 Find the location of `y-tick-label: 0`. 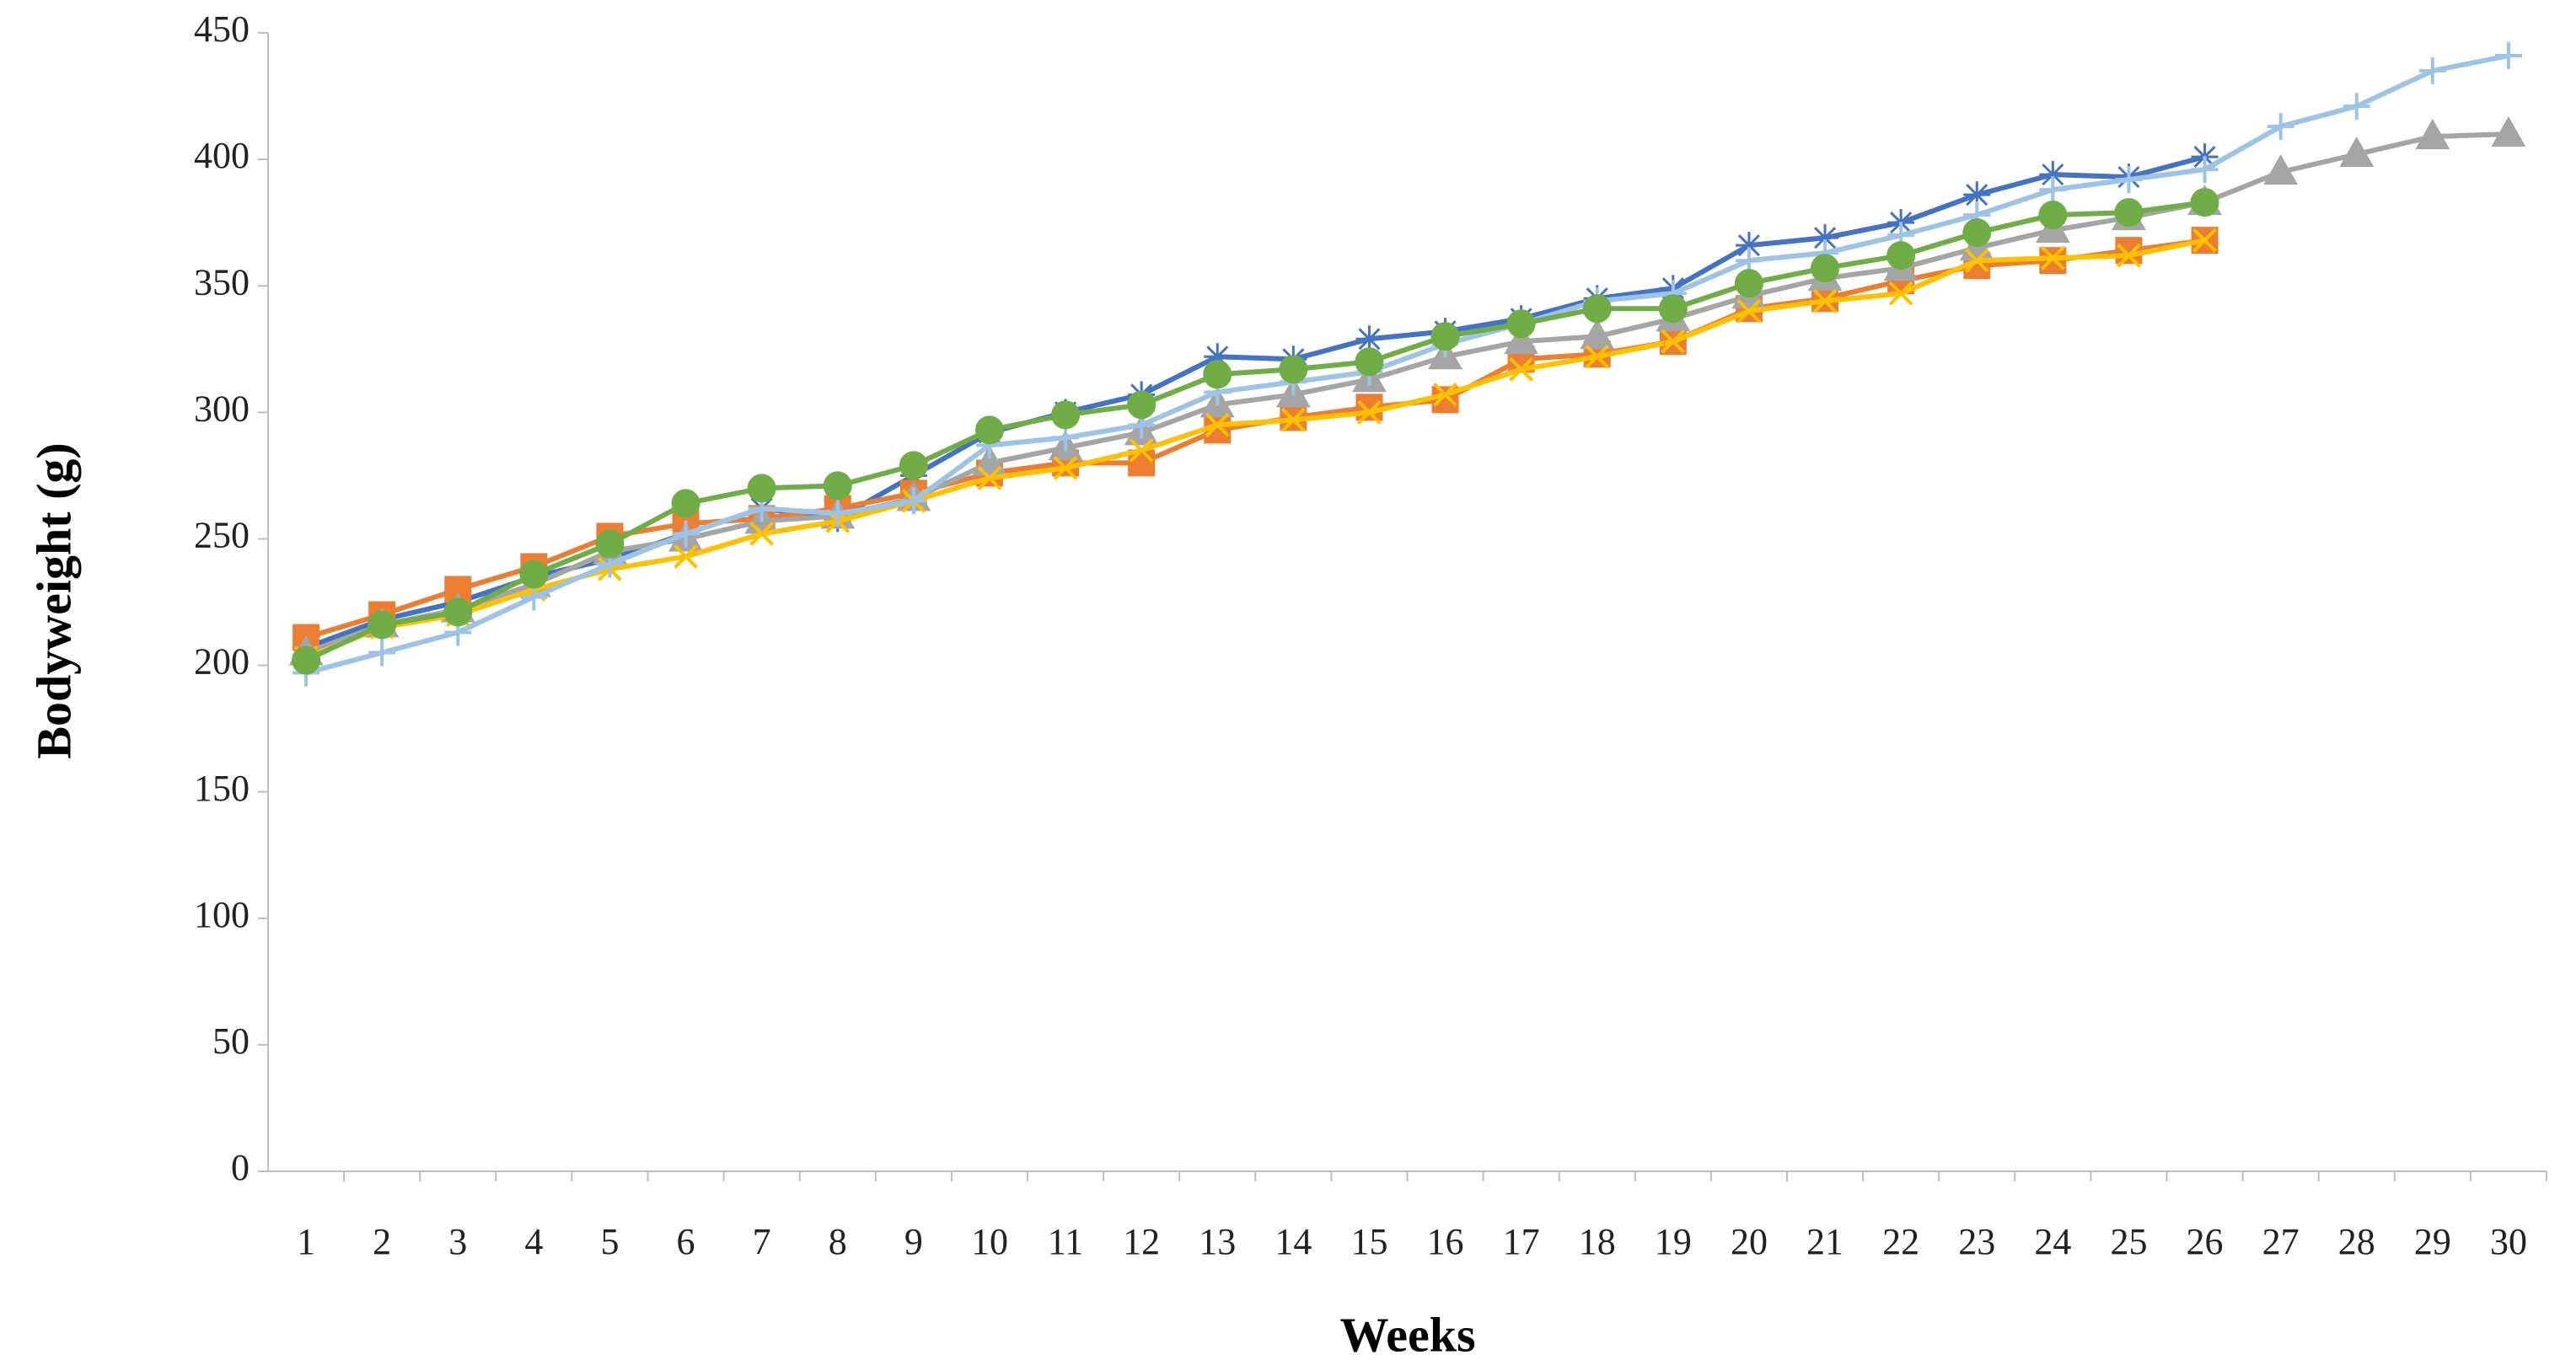

y-tick-label: 0 is located at coordinates (240, 1167).